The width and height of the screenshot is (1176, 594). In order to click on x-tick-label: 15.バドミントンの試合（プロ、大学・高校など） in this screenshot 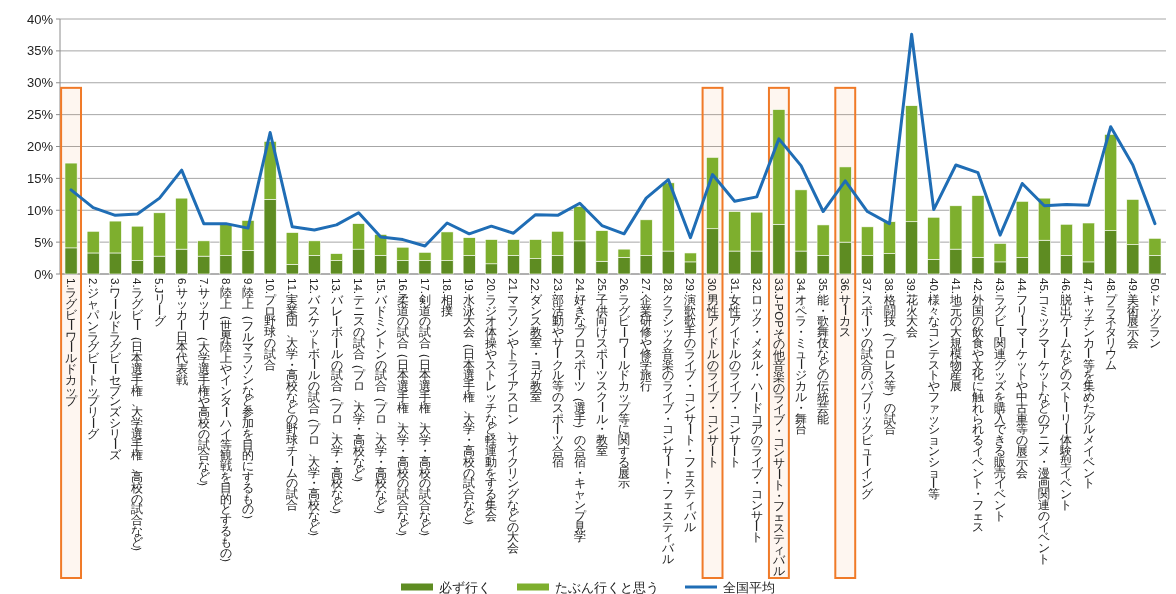, I will do `click(380, 400)`.